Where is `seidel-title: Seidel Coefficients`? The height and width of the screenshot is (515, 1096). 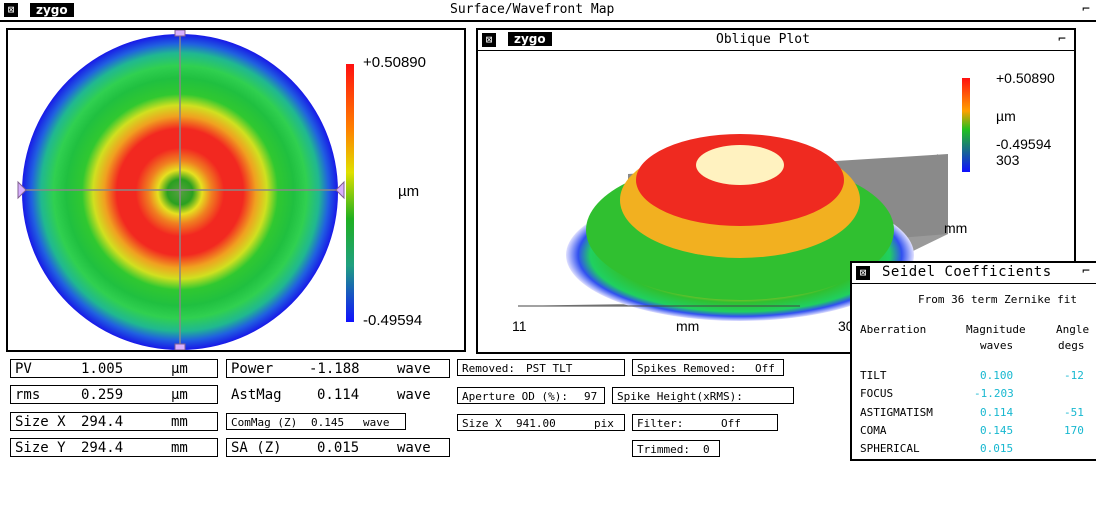
seidel-title: Seidel Coefficients is located at coordinates (967, 272).